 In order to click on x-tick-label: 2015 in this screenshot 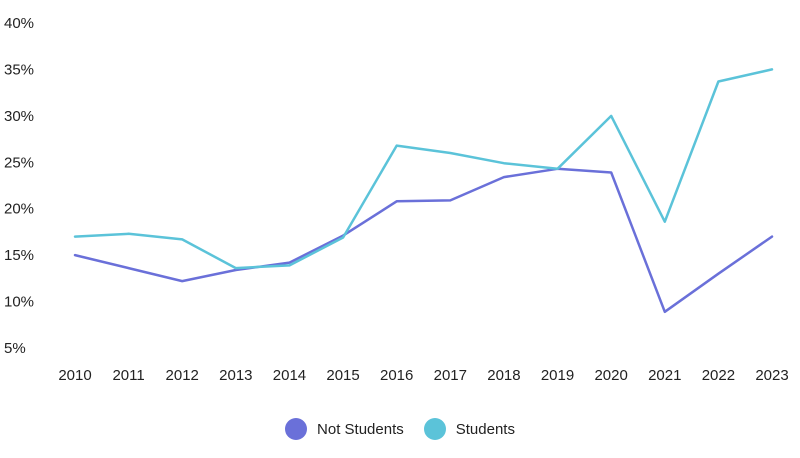, I will do `click(342, 375)`.